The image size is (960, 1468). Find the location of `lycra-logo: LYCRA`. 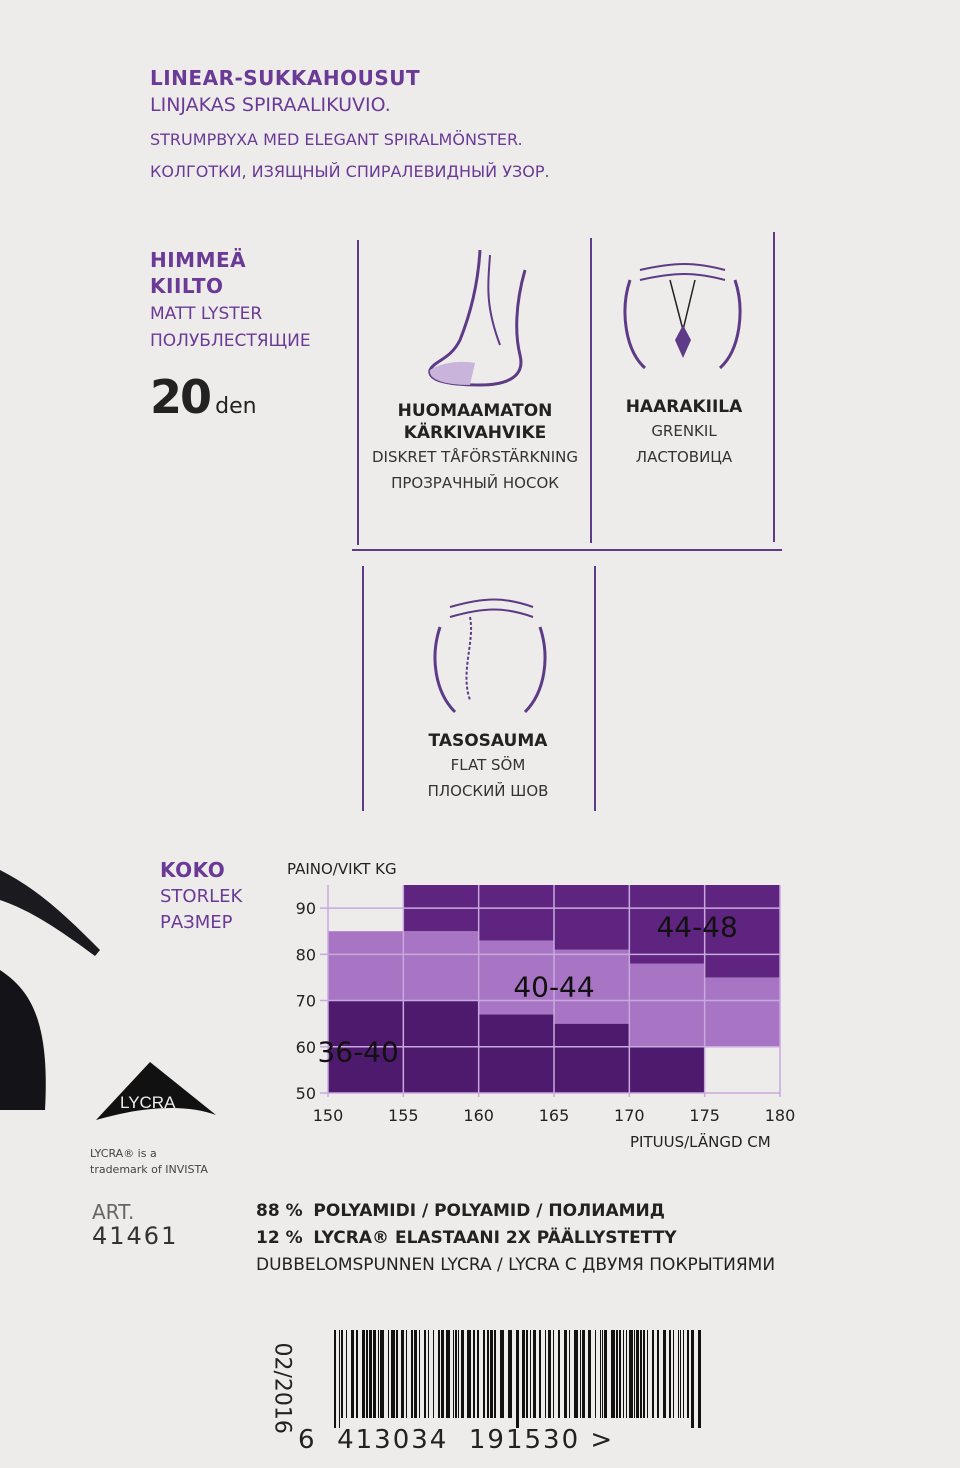

lycra-logo: LYCRA is located at coordinates (156, 1091).